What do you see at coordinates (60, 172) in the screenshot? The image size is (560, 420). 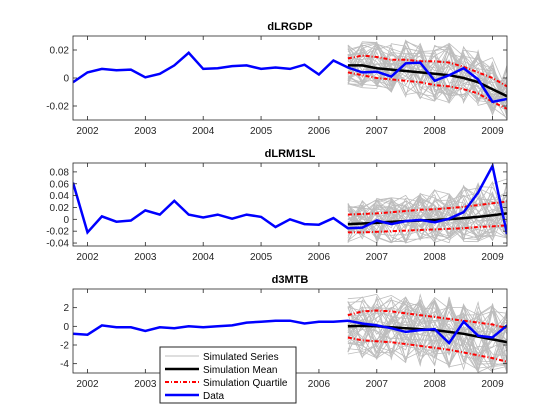 I see `y-tick-label: 0.08` at bounding box center [60, 172].